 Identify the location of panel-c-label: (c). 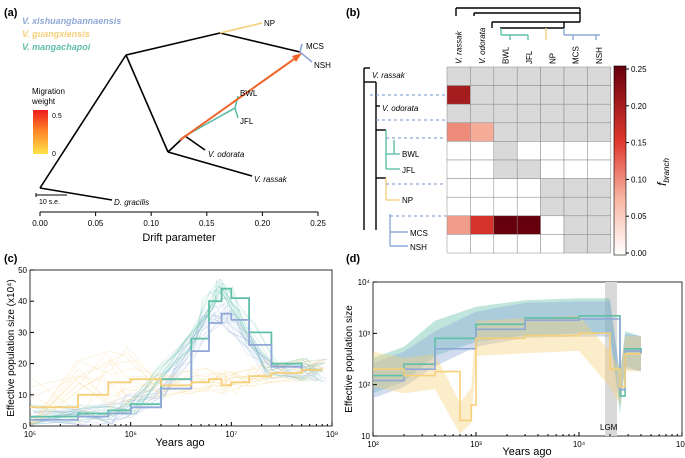
(11, 259).